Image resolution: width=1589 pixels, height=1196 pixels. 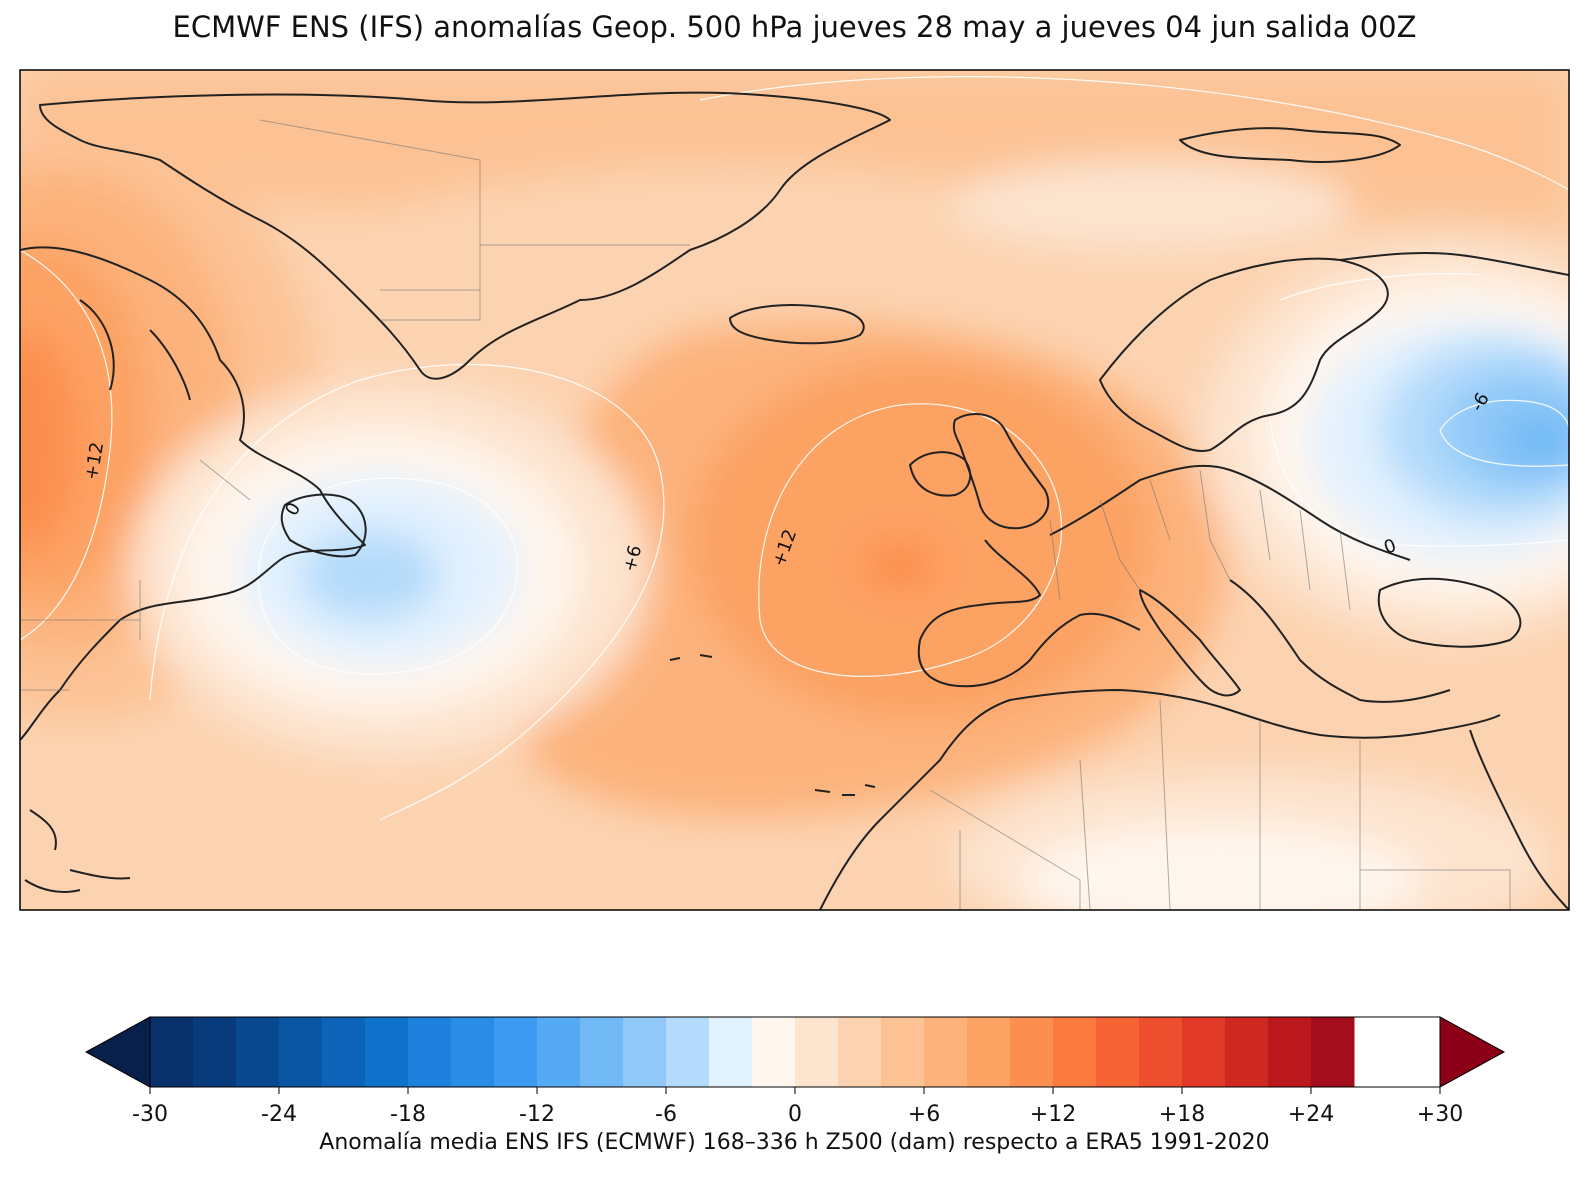 What do you see at coordinates (370, 575) in the screenshot?
I see `anomaly-low-m6` at bounding box center [370, 575].